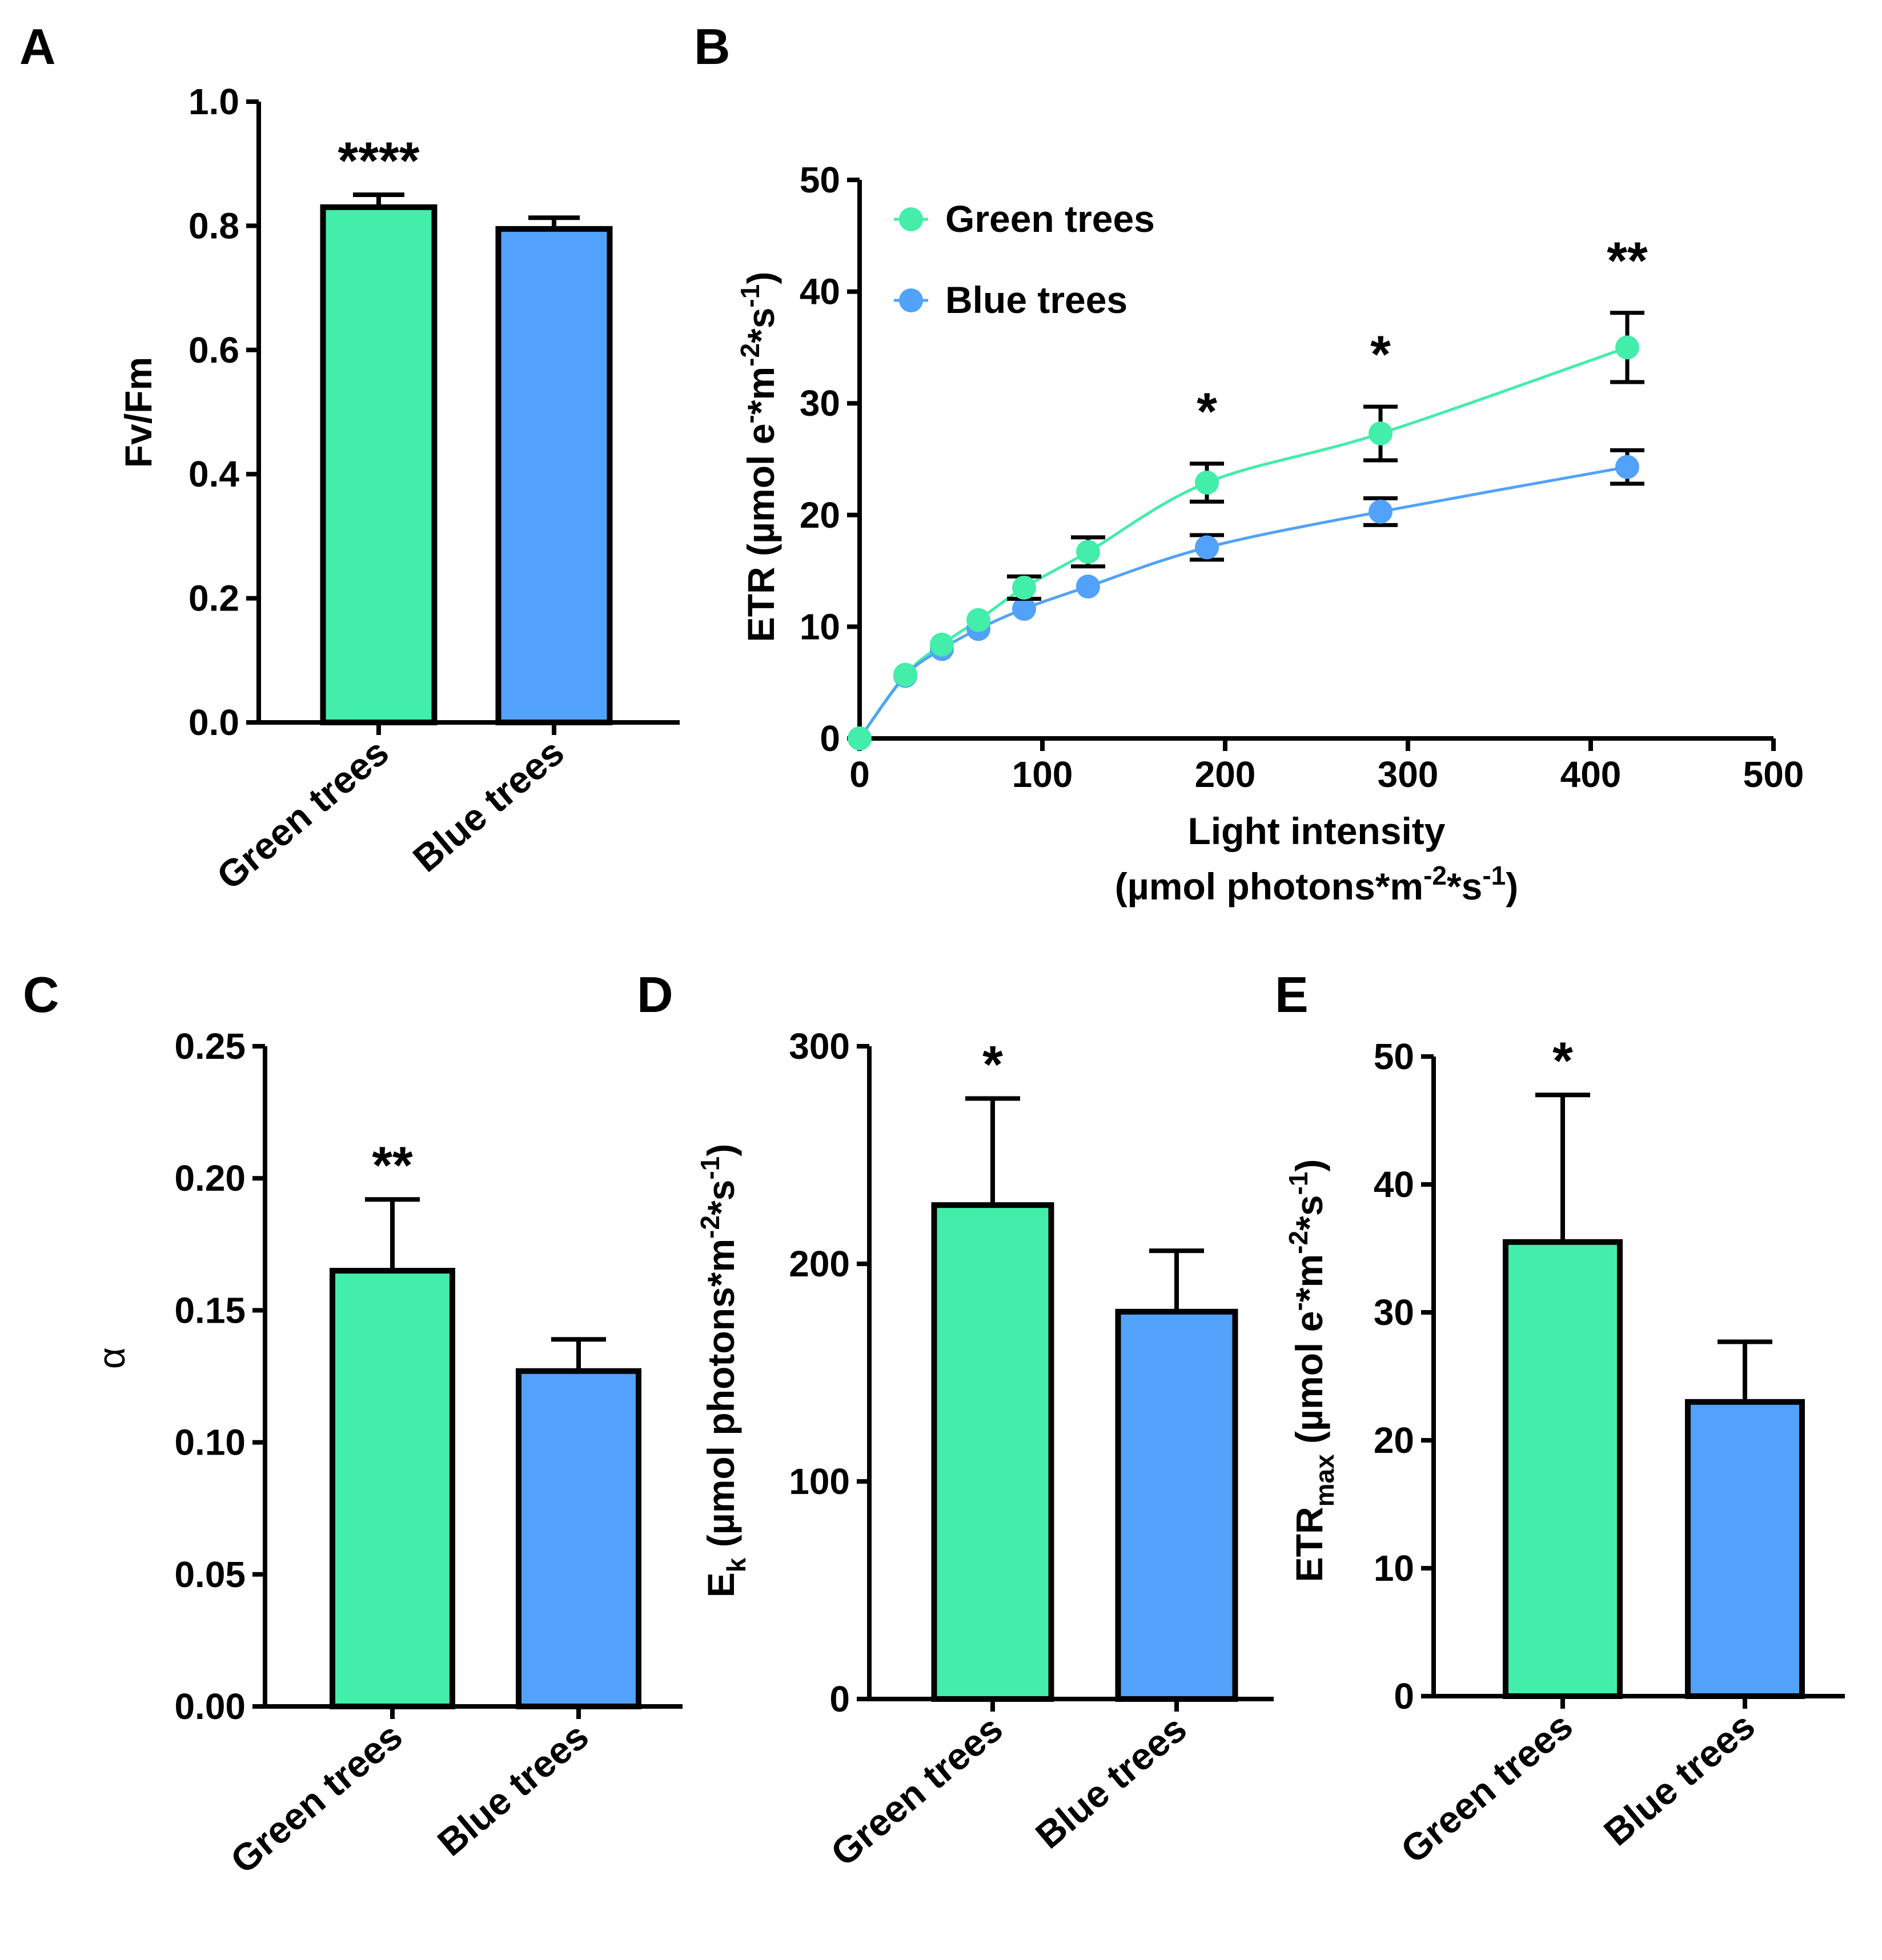 The height and width of the screenshot is (1960, 1882). Describe the element at coordinates (820, 179) in the screenshot. I see `panel-b-y-tick-label: 50` at that location.